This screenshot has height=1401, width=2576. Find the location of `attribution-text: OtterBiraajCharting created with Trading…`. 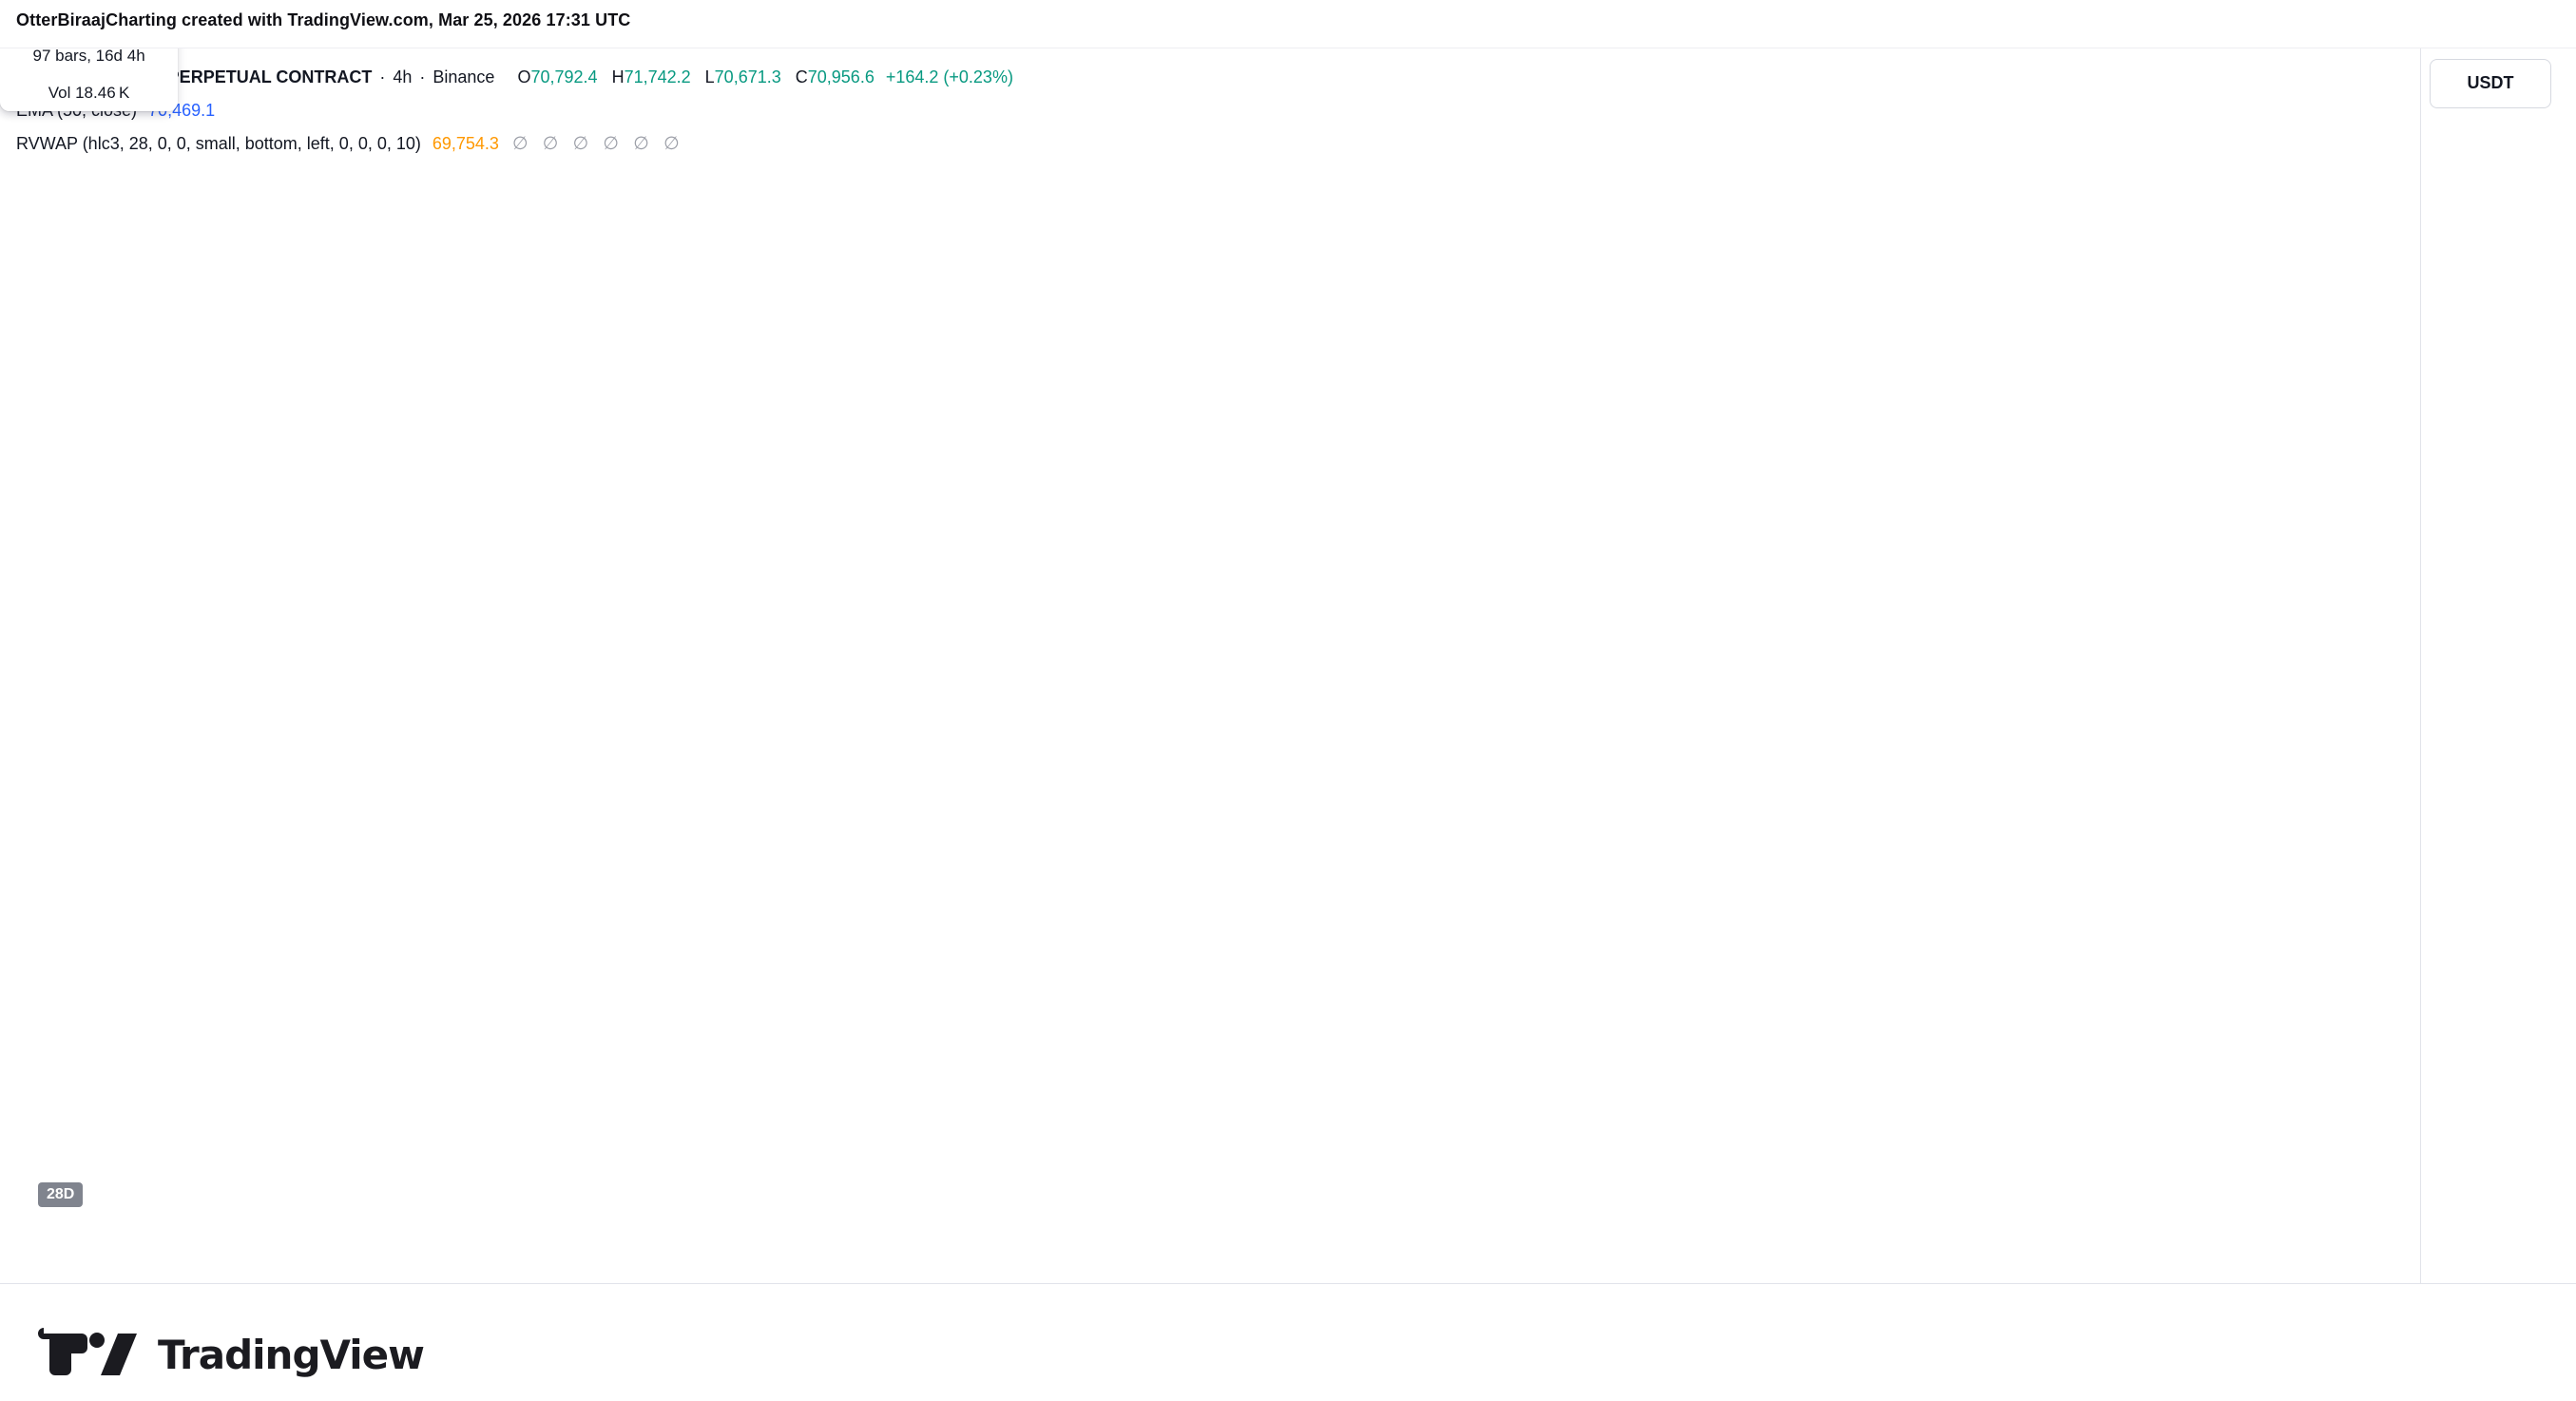

attribution-text: OtterBiraajCharting created with Trading… is located at coordinates (323, 19).